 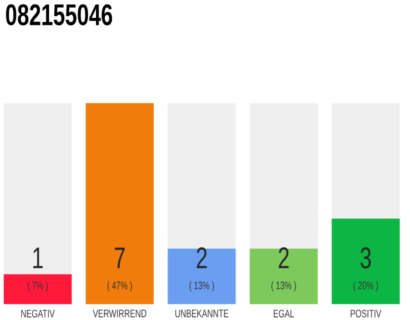 I want to click on x-tick-label: VERWIRREND, so click(x=119, y=314).